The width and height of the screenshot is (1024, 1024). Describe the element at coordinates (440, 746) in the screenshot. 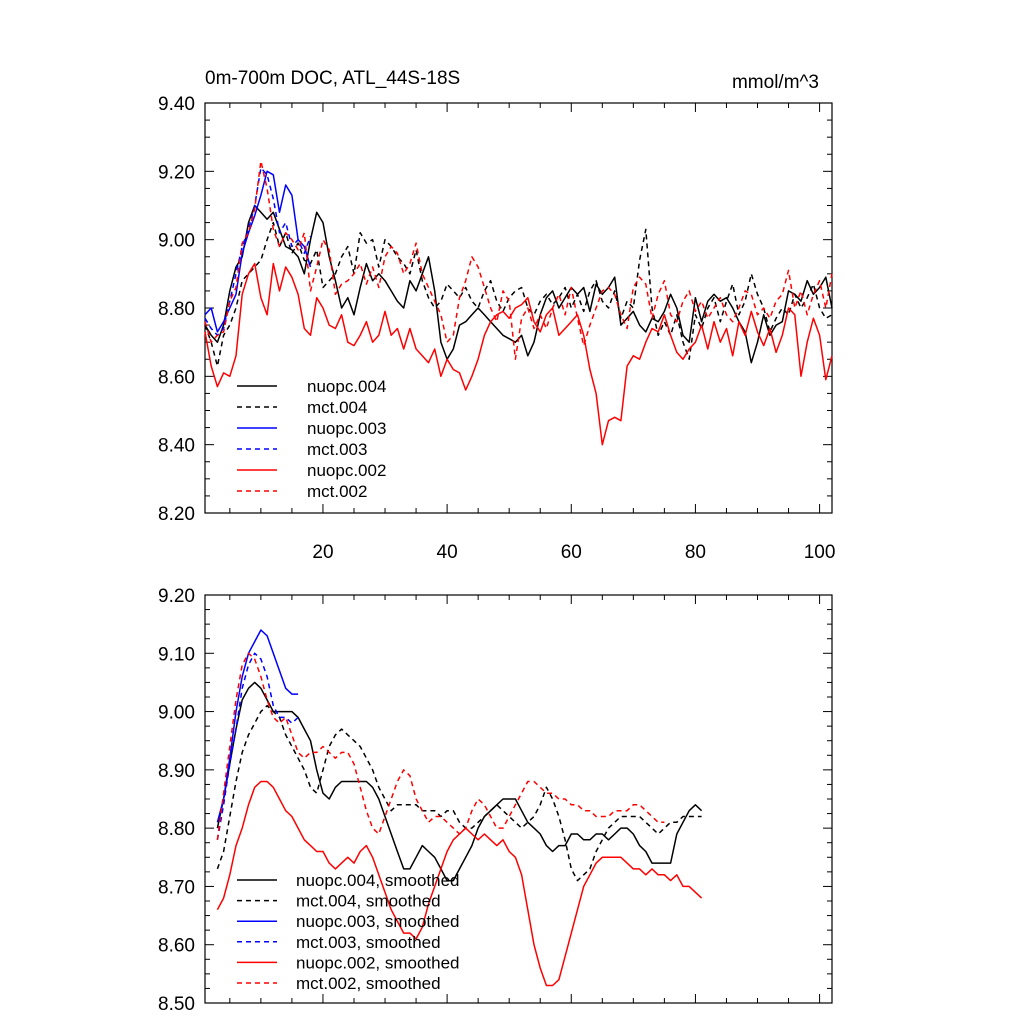

I see `series-line-mct-002-smoothed` at that location.